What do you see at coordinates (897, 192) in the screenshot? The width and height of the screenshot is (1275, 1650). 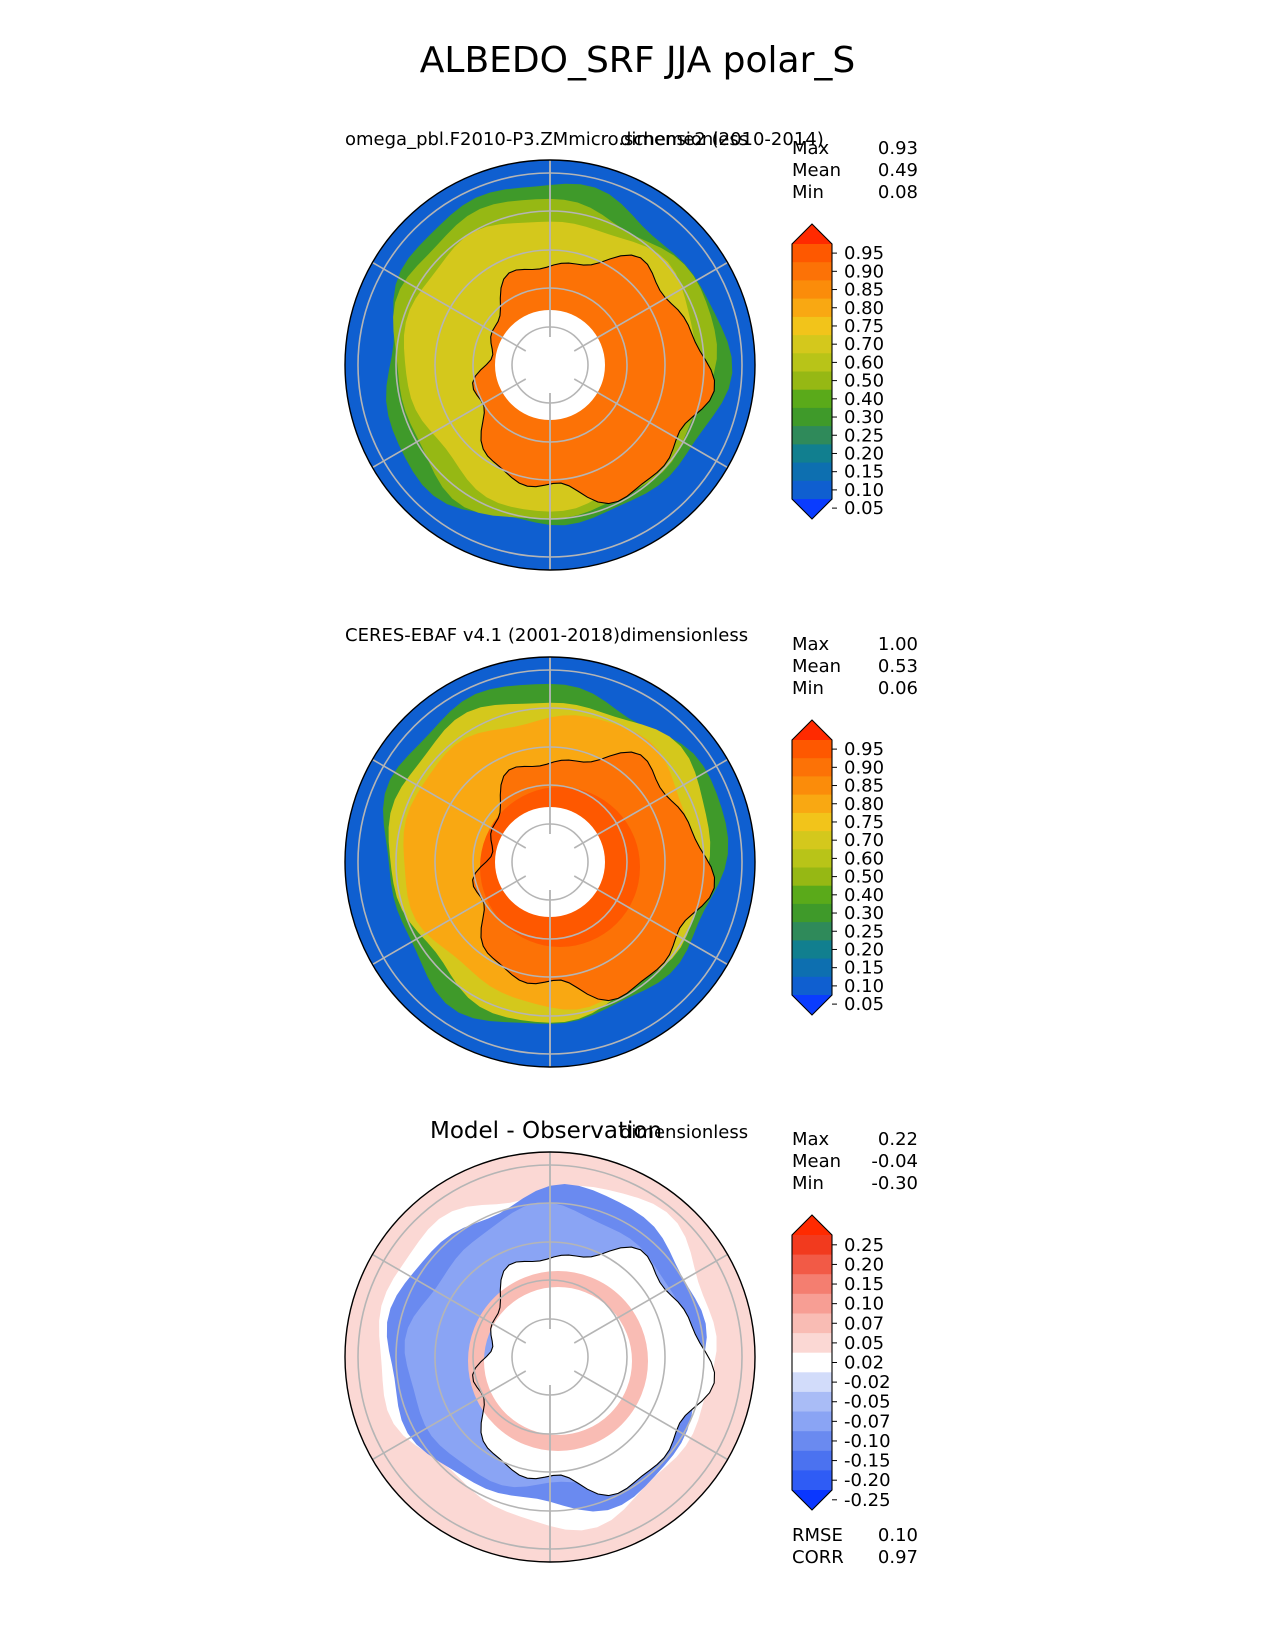 I see `panel1-min-value: 0.08` at bounding box center [897, 192].